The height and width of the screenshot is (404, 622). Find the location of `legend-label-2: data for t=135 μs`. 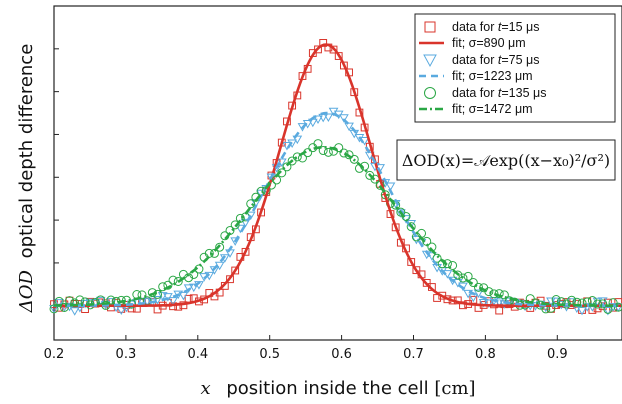

legend-label-2: data for t=135 μs is located at coordinates (499, 93).